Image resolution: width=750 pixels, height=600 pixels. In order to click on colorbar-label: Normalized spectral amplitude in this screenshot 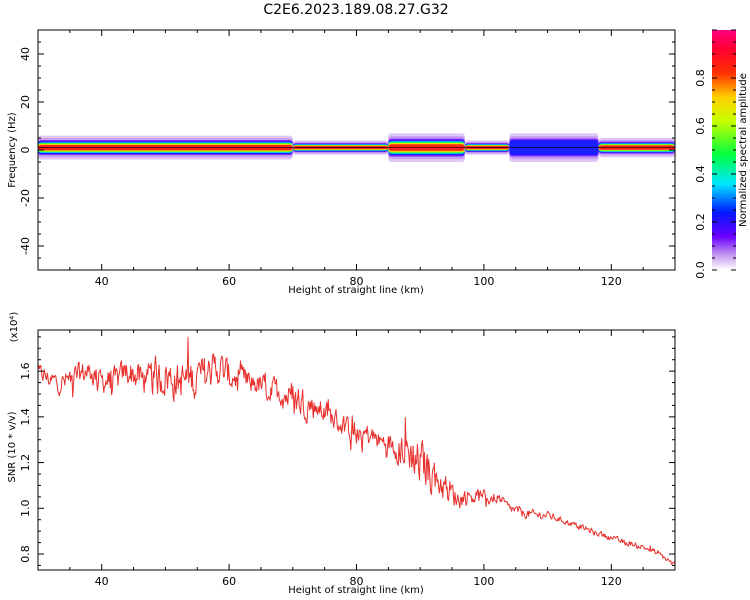, I will do `click(743, 150)`.